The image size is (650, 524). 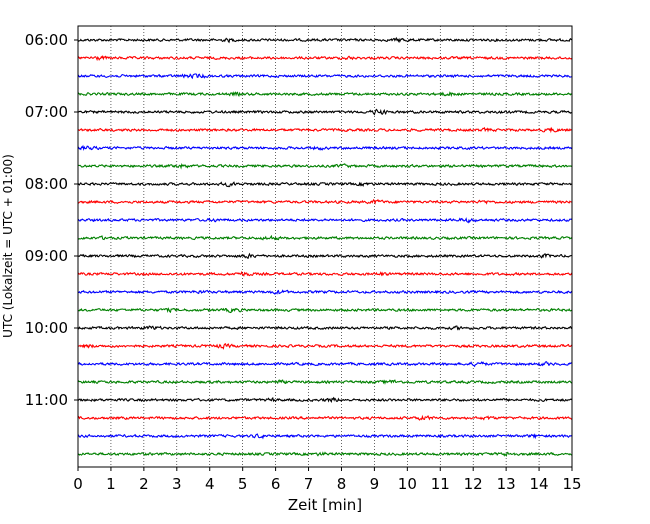 I want to click on x-tick-label: 10, so click(x=407, y=484).